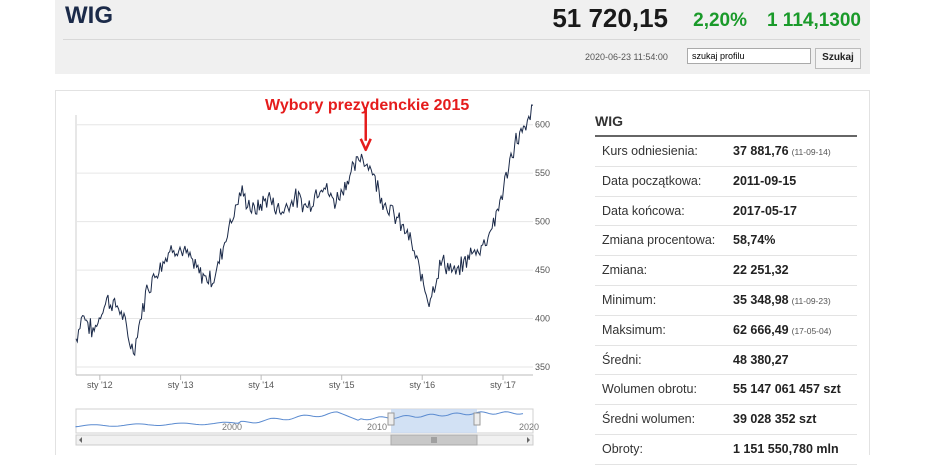 The image size is (948, 465). Describe the element at coordinates (726, 136) in the screenshot. I see `stats-title-underline` at that location.